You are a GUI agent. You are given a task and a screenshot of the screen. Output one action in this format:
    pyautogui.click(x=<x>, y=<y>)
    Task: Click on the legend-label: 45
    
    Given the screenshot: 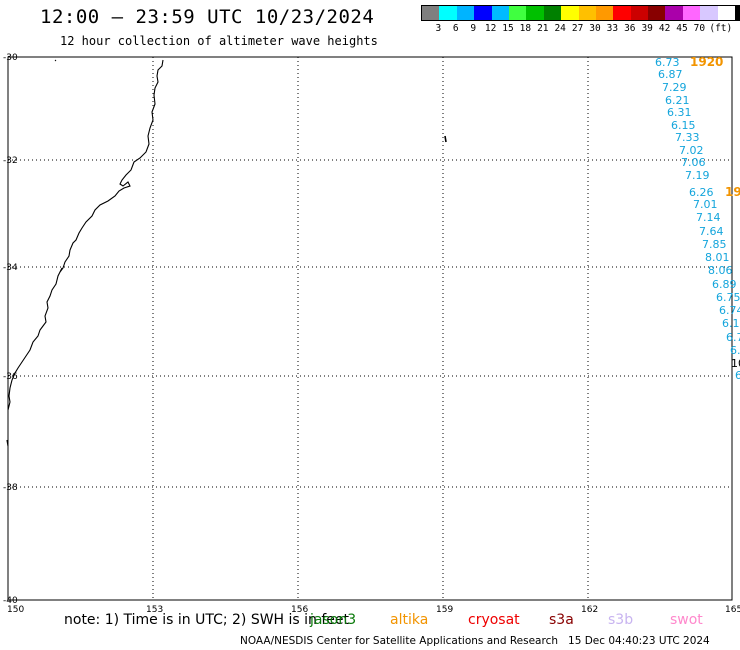 What is the action you would take?
    pyautogui.click(x=682, y=28)
    